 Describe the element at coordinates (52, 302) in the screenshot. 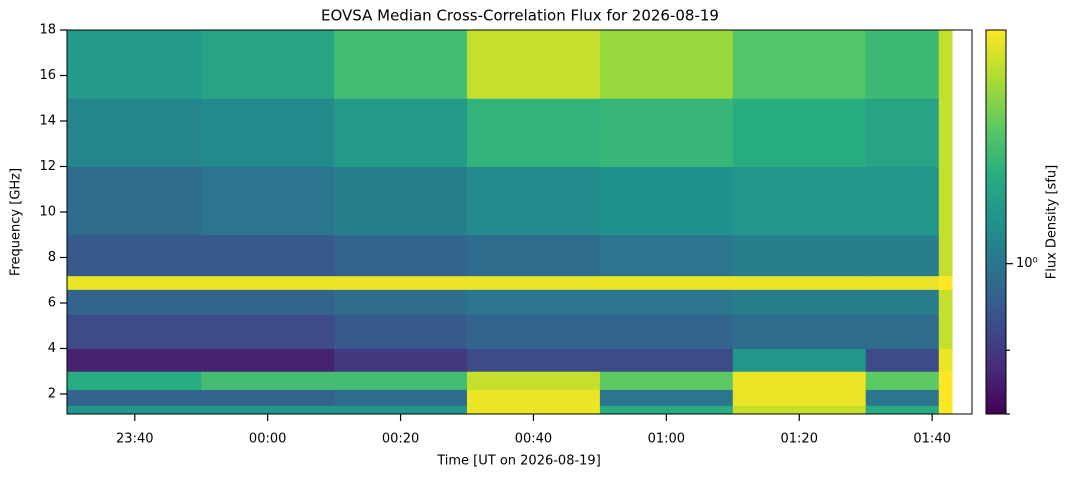

I see `y-tick-label: 6` at that location.